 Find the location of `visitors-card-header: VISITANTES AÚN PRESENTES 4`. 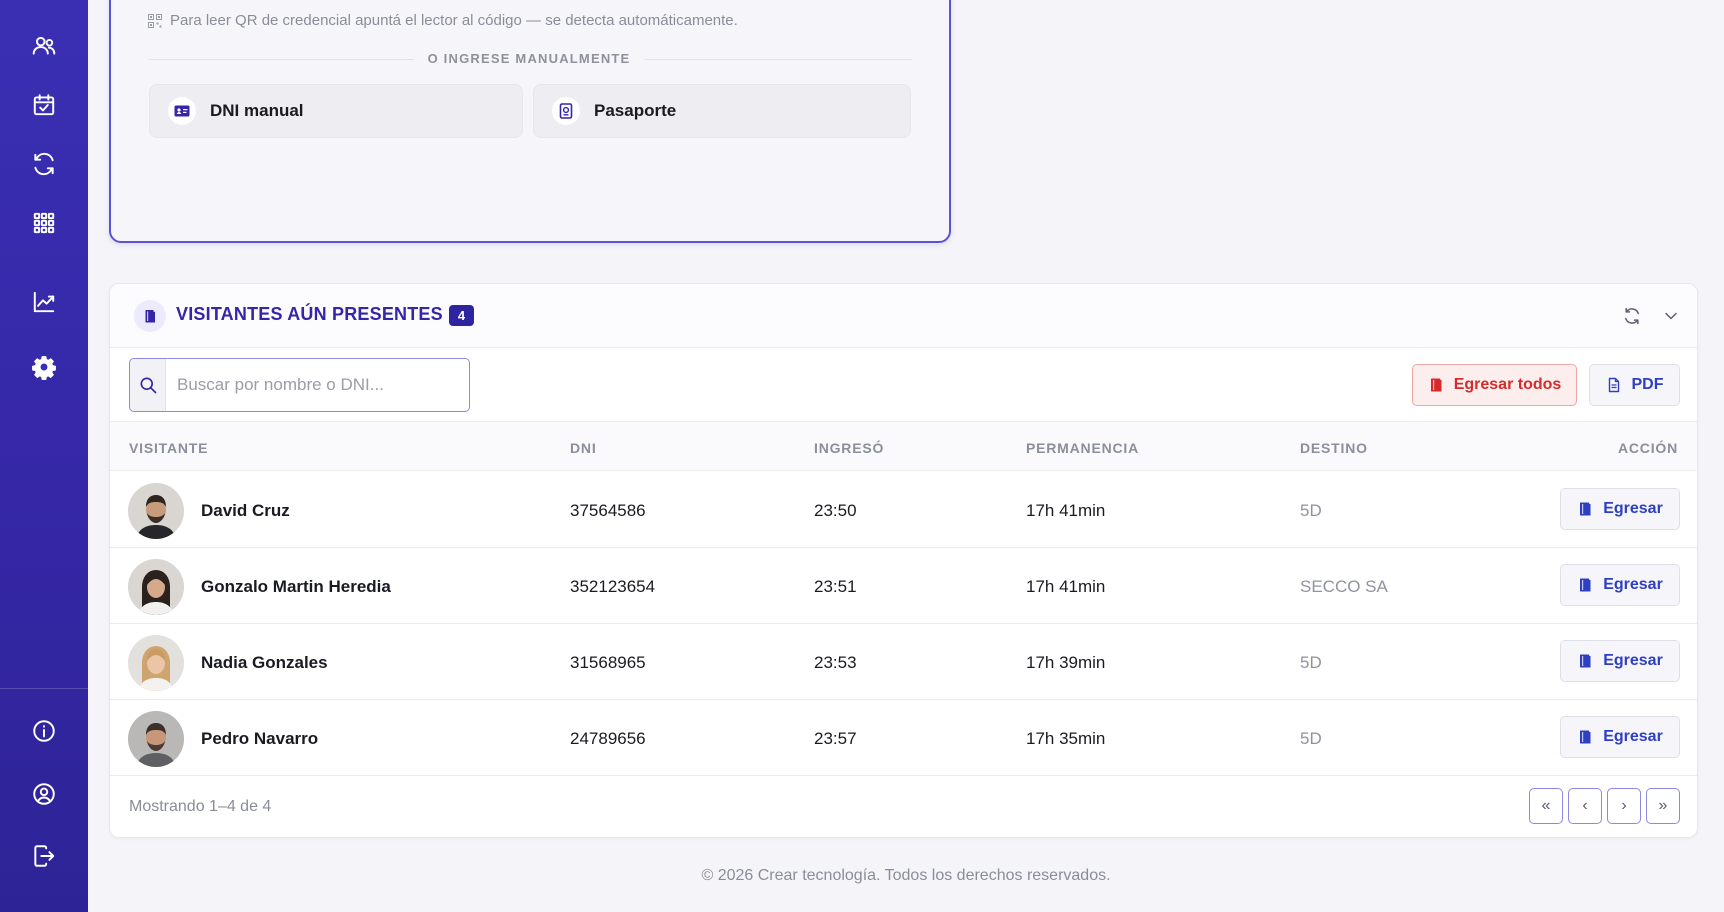

visitors-card-header: VISITANTES AÚN PRESENTES 4 is located at coordinates (903, 316).